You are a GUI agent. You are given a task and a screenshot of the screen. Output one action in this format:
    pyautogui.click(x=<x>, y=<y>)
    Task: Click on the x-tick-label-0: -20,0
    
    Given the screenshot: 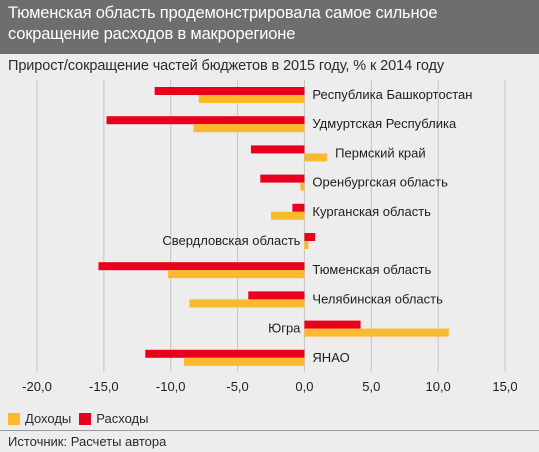 What is the action you would take?
    pyautogui.click(x=37, y=386)
    